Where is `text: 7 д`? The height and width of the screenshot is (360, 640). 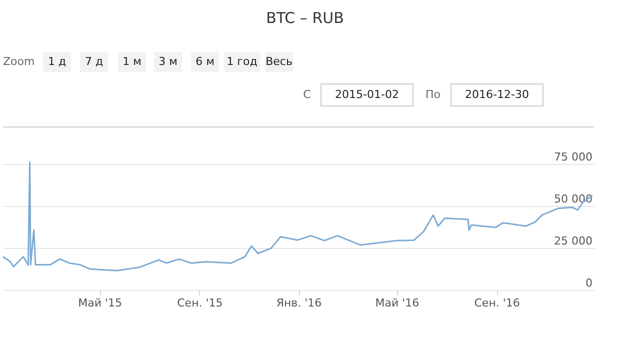 text: 7 д is located at coordinates (94, 61).